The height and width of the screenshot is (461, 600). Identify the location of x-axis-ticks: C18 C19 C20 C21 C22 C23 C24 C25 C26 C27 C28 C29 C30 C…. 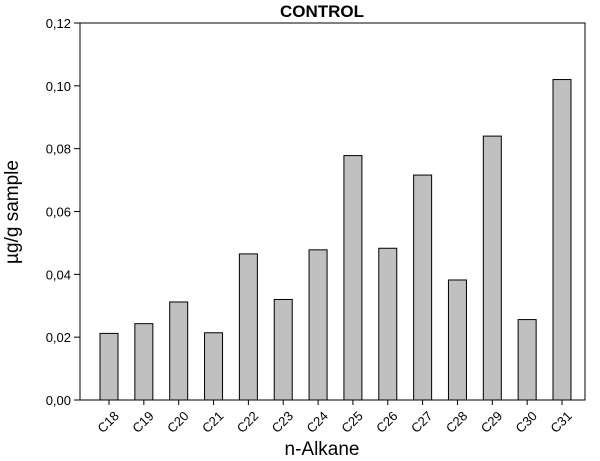
(334, 418).